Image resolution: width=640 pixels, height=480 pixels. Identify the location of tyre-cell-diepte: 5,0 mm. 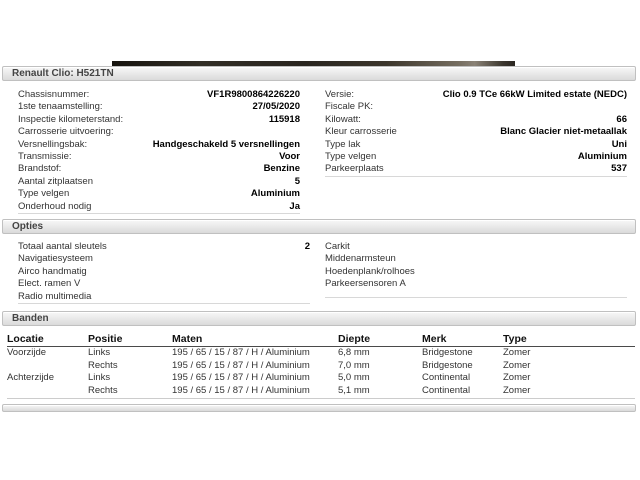
(354, 377).